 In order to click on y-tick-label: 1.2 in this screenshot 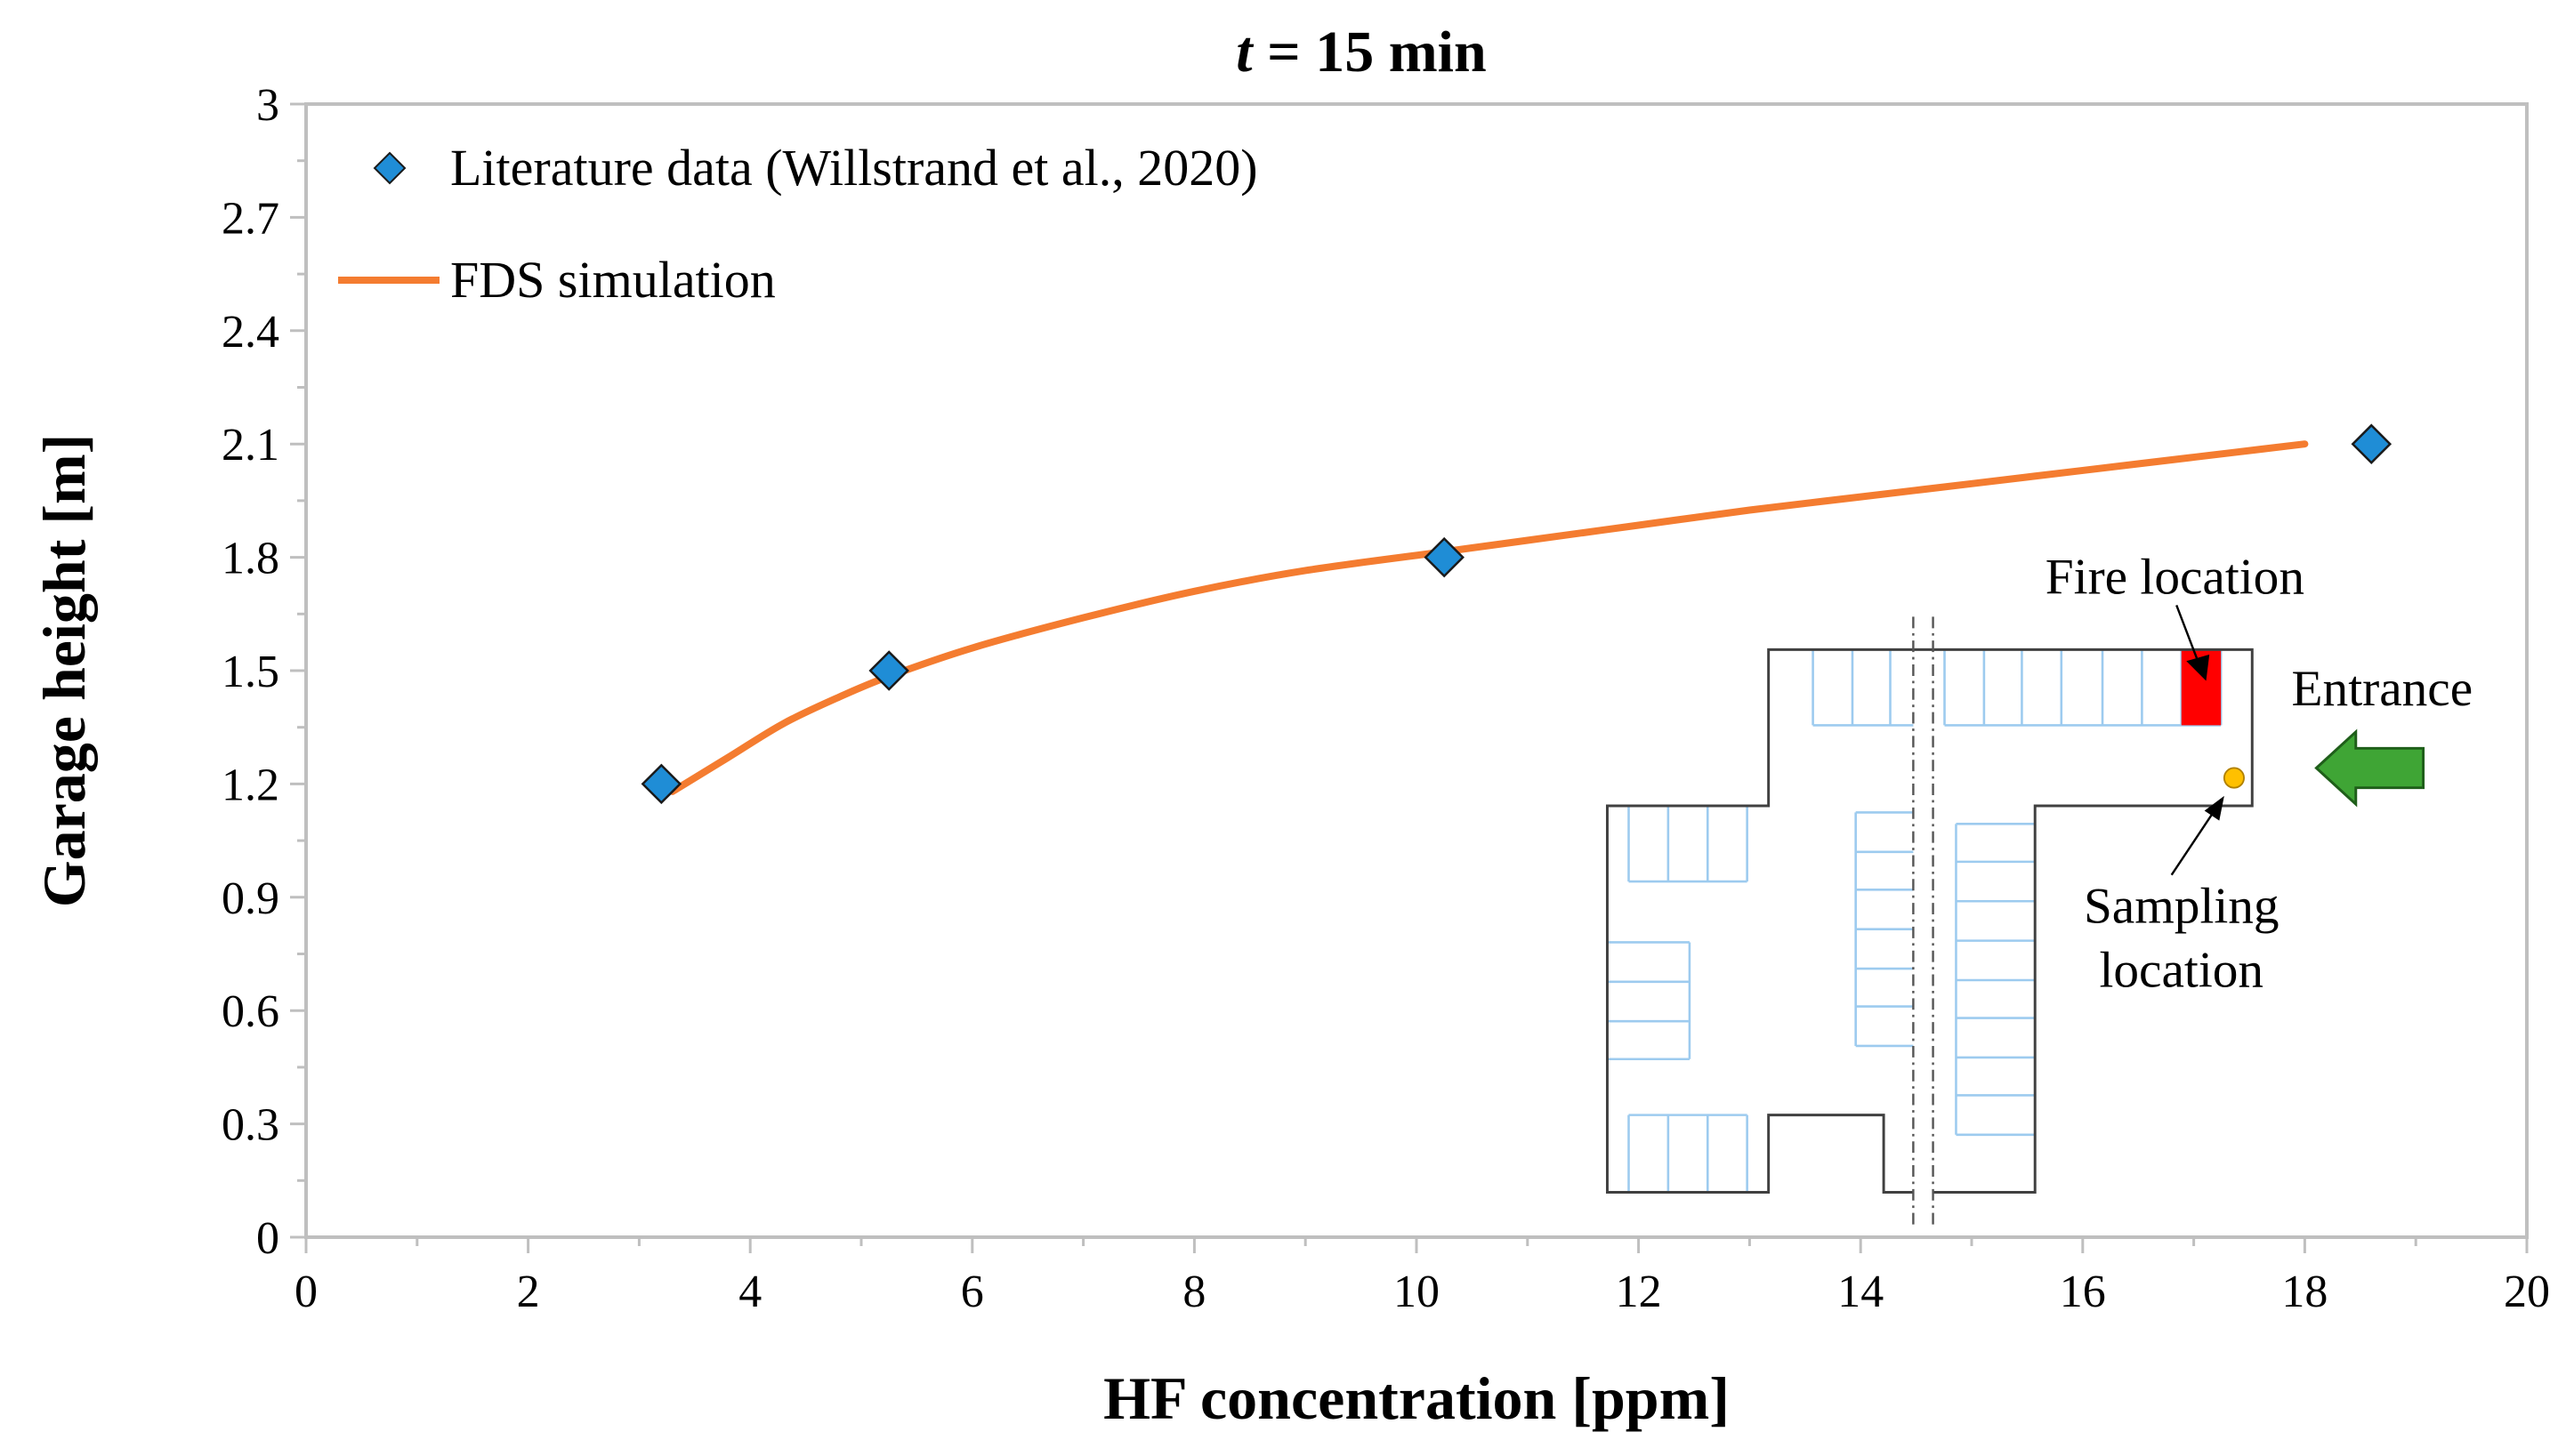, I will do `click(250, 785)`.